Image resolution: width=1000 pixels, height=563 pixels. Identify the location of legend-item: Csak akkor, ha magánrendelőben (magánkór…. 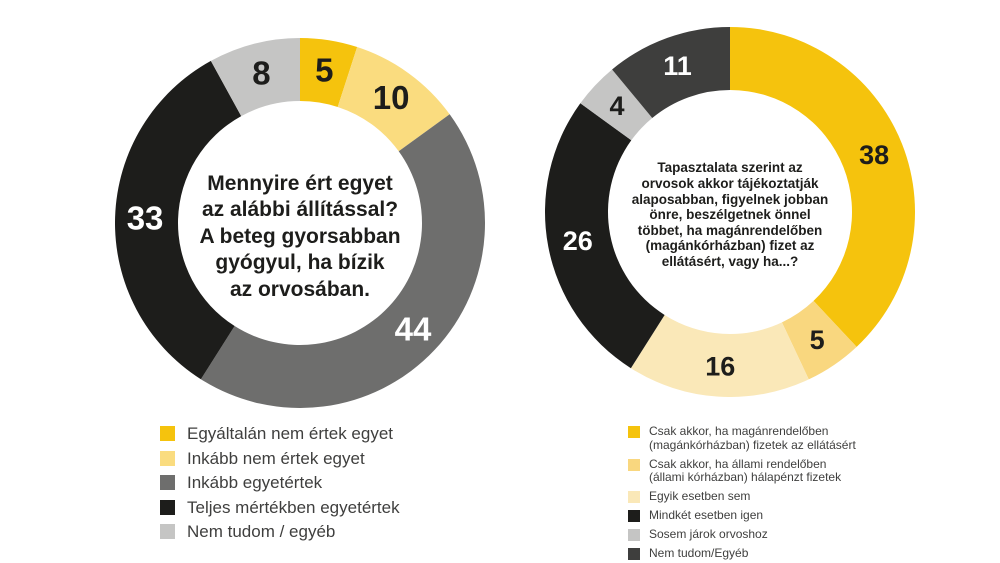
(742, 438).